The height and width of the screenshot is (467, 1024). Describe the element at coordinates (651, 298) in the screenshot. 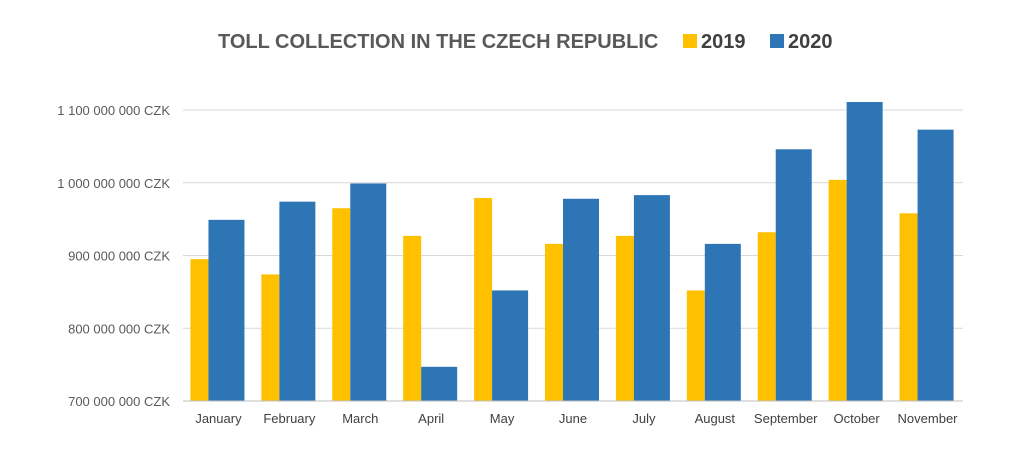

I see `bar-2020-july` at that location.